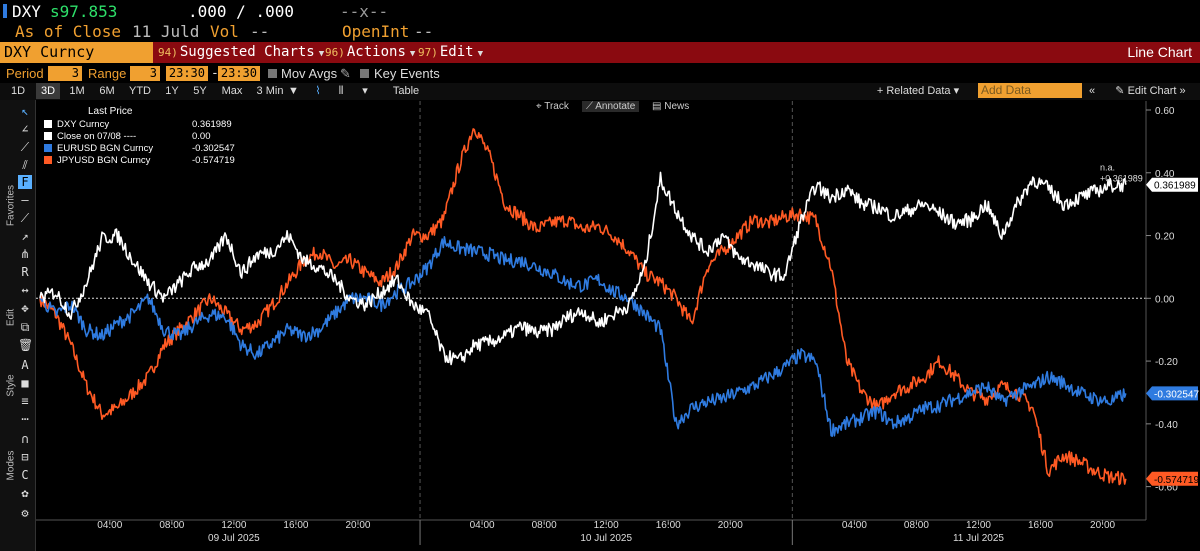 Image resolution: width=1200 pixels, height=551 pixels. Describe the element at coordinates (1107, 168) in the screenshot. I see `na-annotation: n.a.` at that location.